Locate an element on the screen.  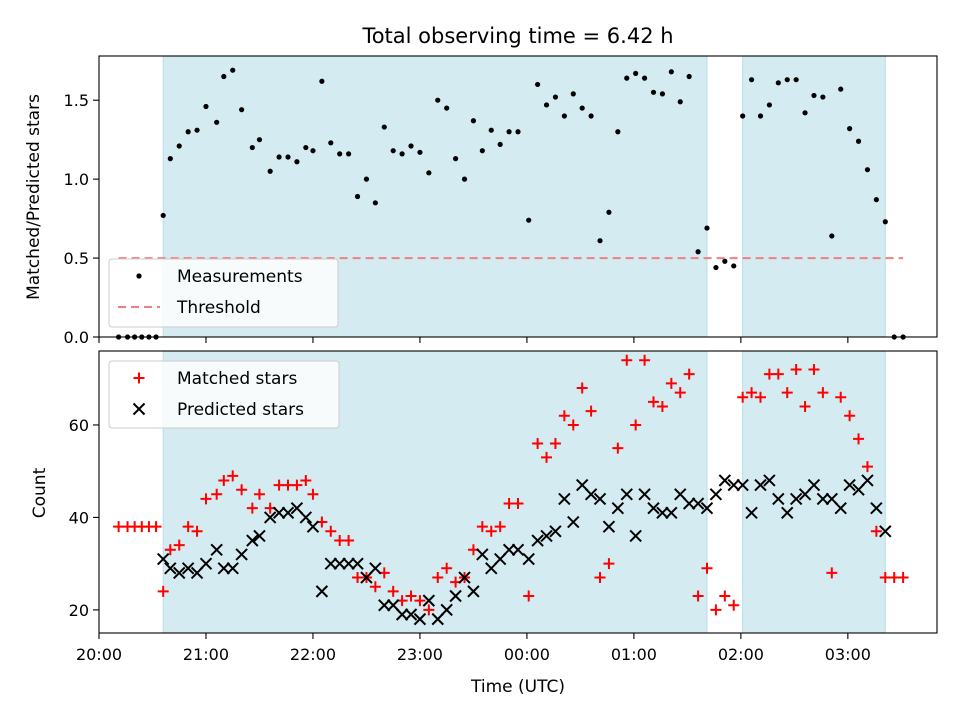
legend-dot-icon is located at coordinates (139, 276).